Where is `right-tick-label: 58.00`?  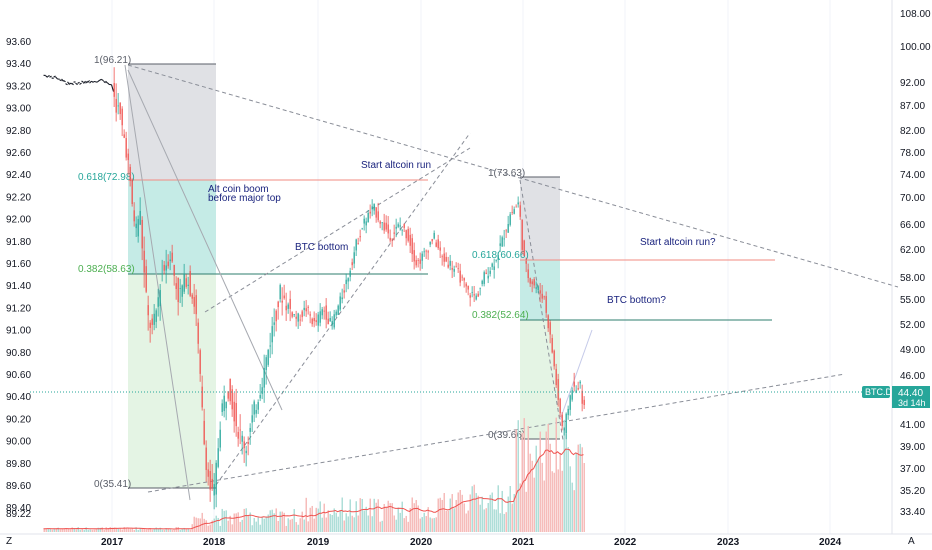
right-tick-label: 58.00 is located at coordinates (912, 278).